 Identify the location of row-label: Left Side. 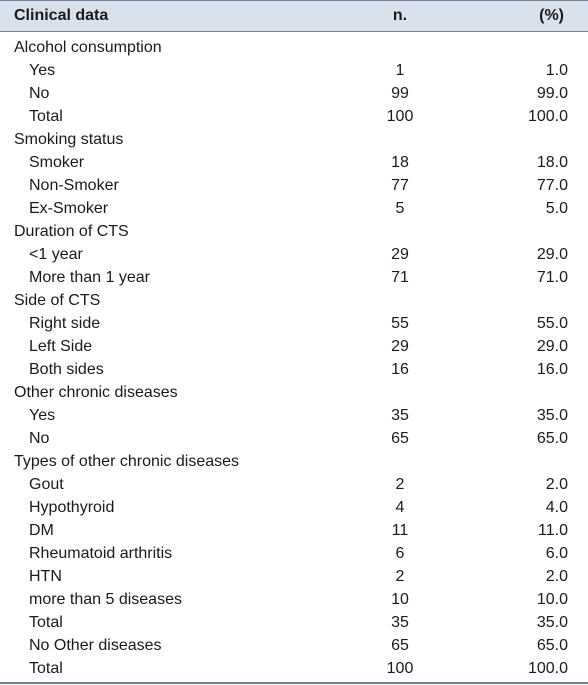
(61, 346).